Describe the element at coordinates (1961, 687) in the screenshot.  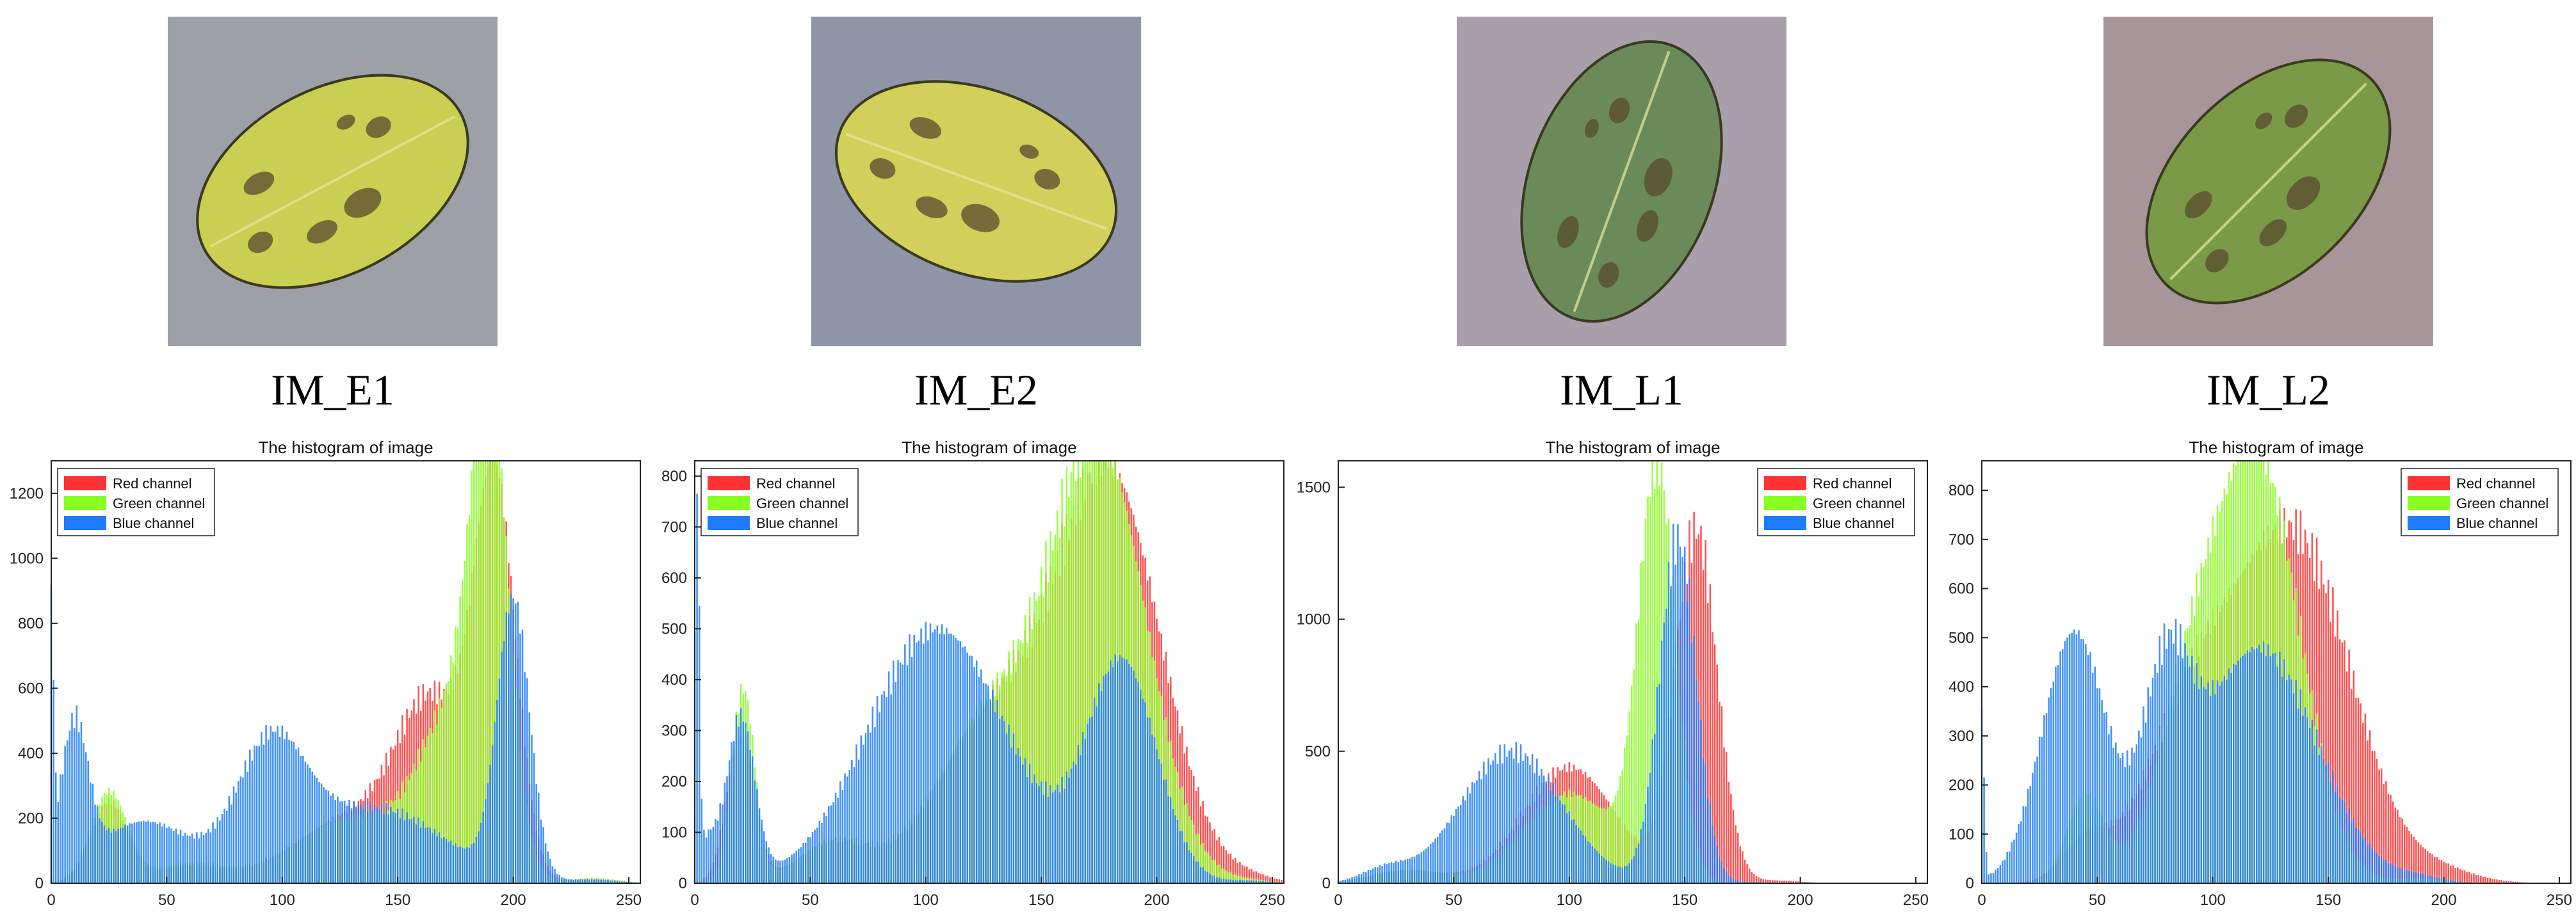
I see `y-tick-label: 400` at that location.